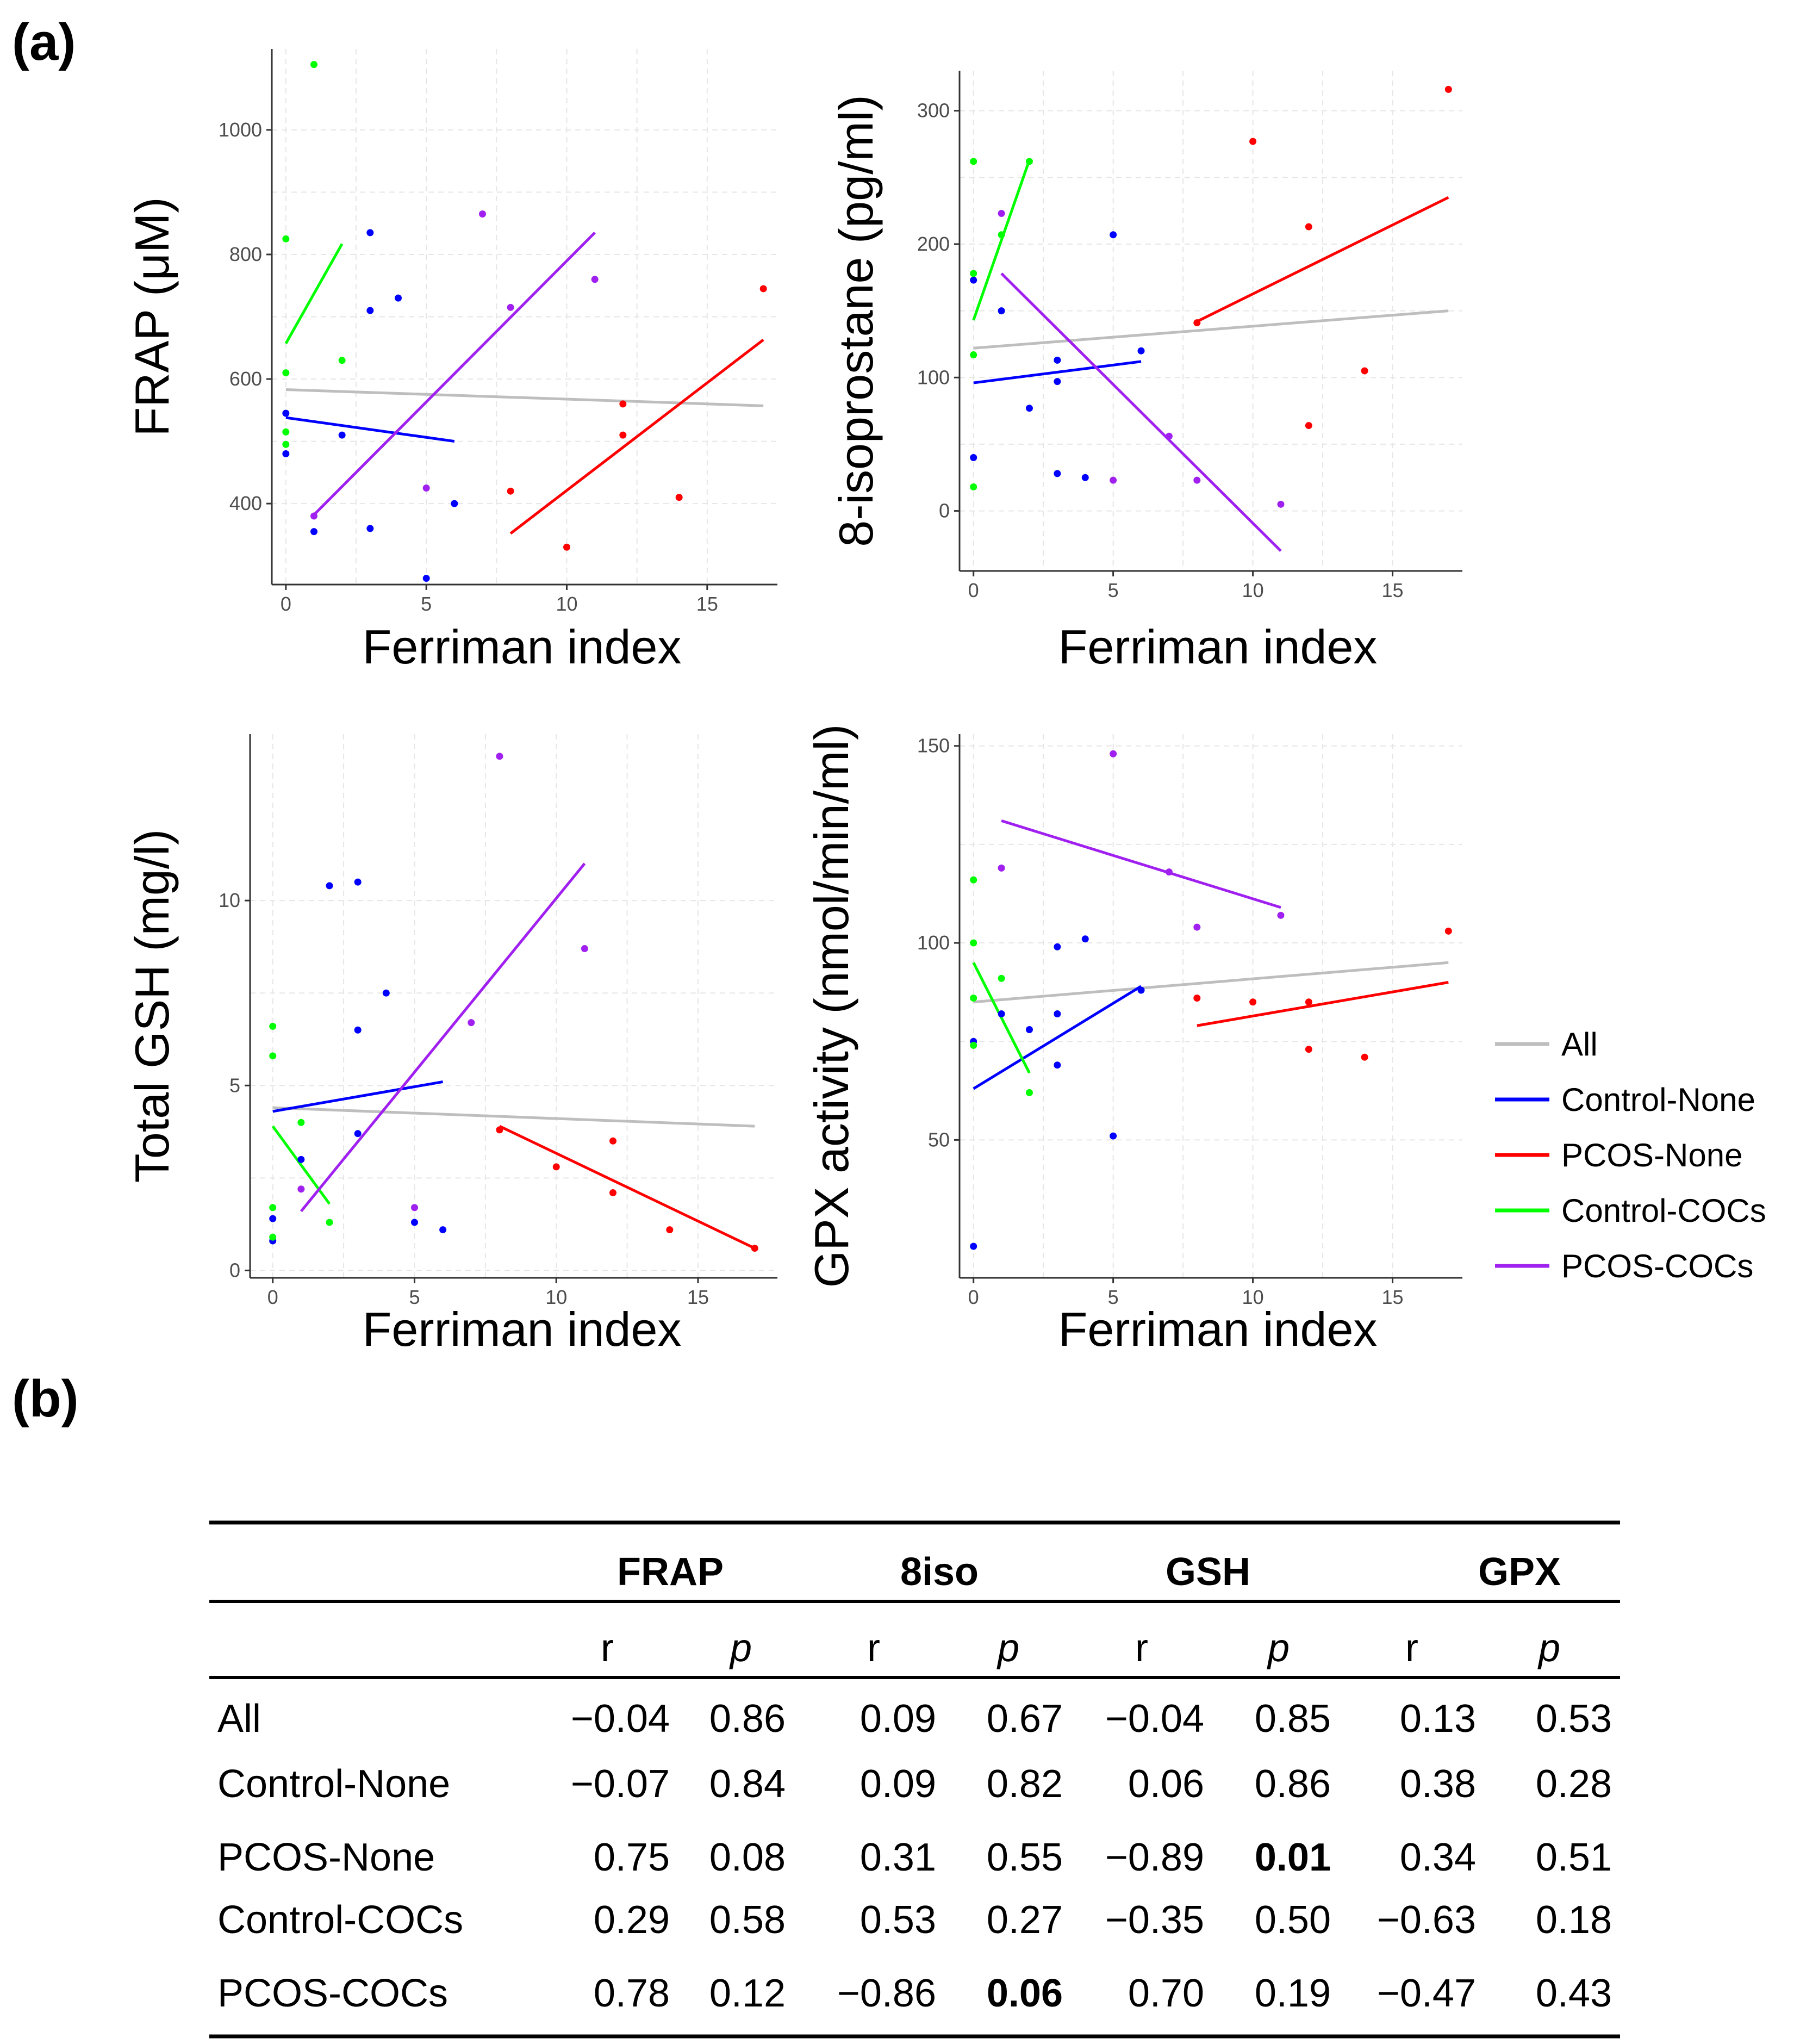  What do you see at coordinates (240, 130) in the screenshot?
I see `y-tick-label: 1000` at bounding box center [240, 130].